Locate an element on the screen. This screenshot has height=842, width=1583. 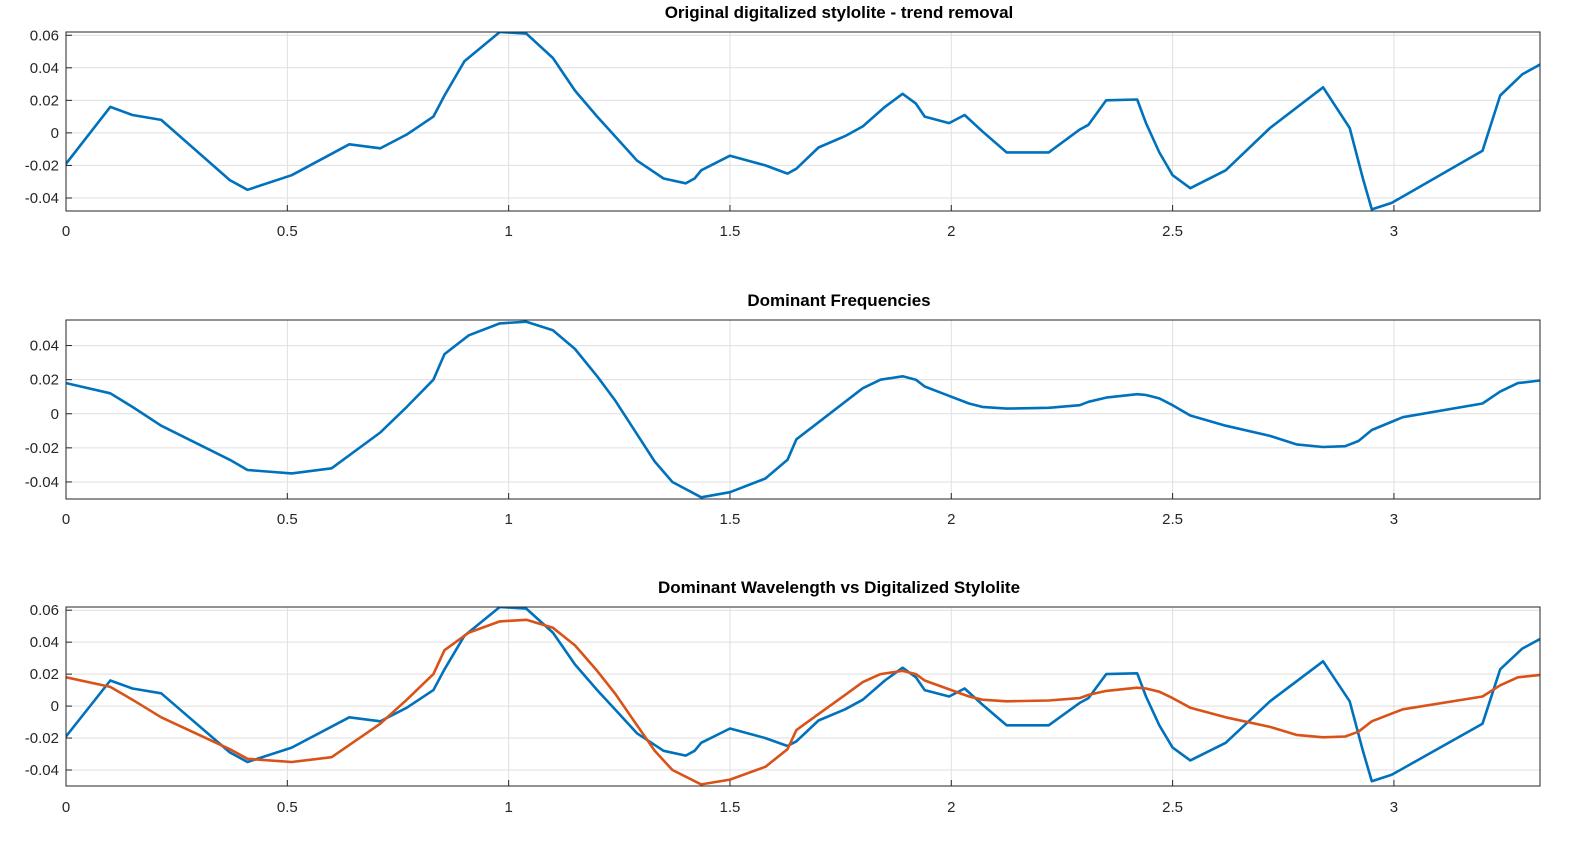
chart-title: Dominant Frequencies is located at coordinates (838, 300).